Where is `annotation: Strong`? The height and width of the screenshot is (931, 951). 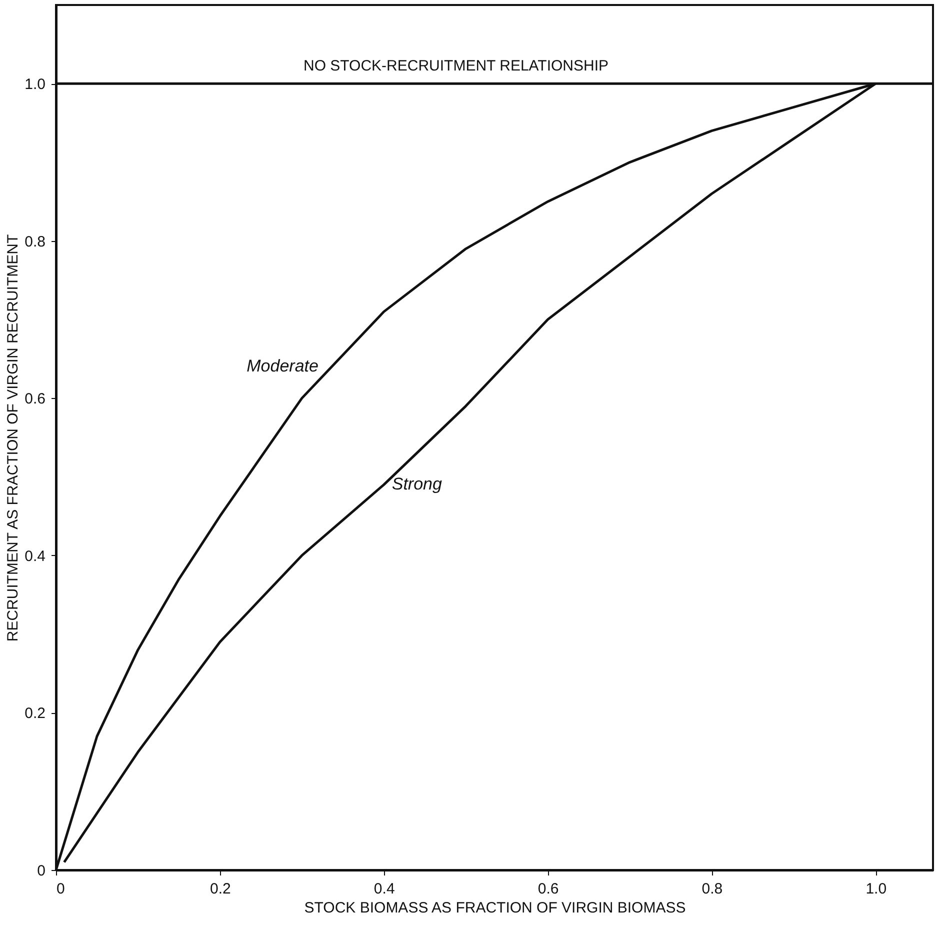 annotation: Strong is located at coordinates (417, 484).